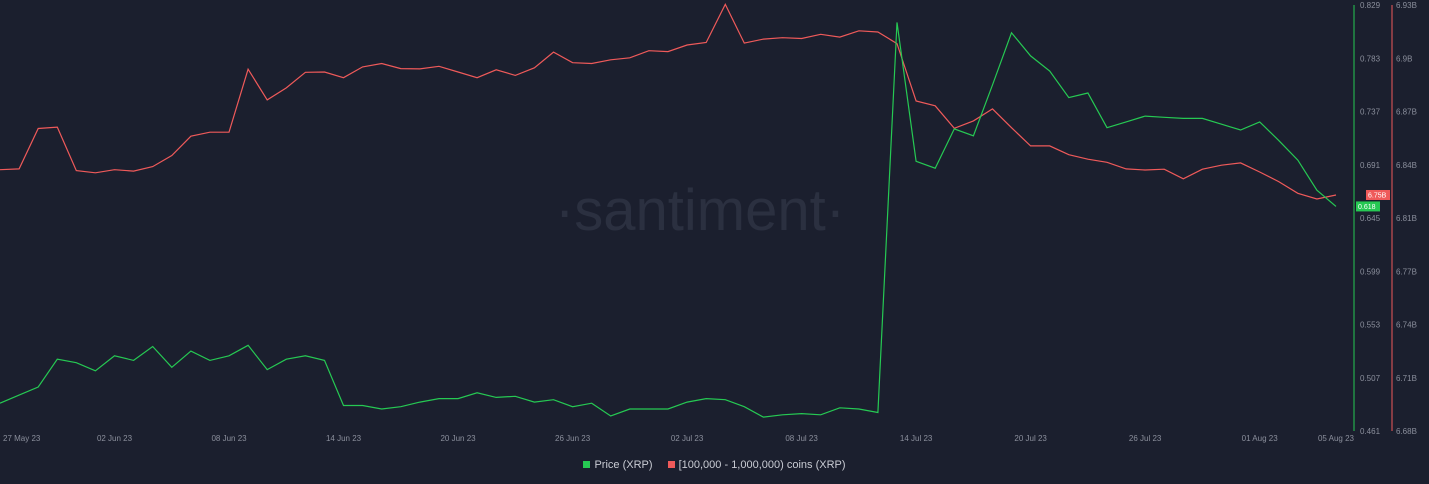 The height and width of the screenshot is (484, 1429). What do you see at coordinates (115, 438) in the screenshot?
I see `x-tick-label: 02 Jun 23` at bounding box center [115, 438].